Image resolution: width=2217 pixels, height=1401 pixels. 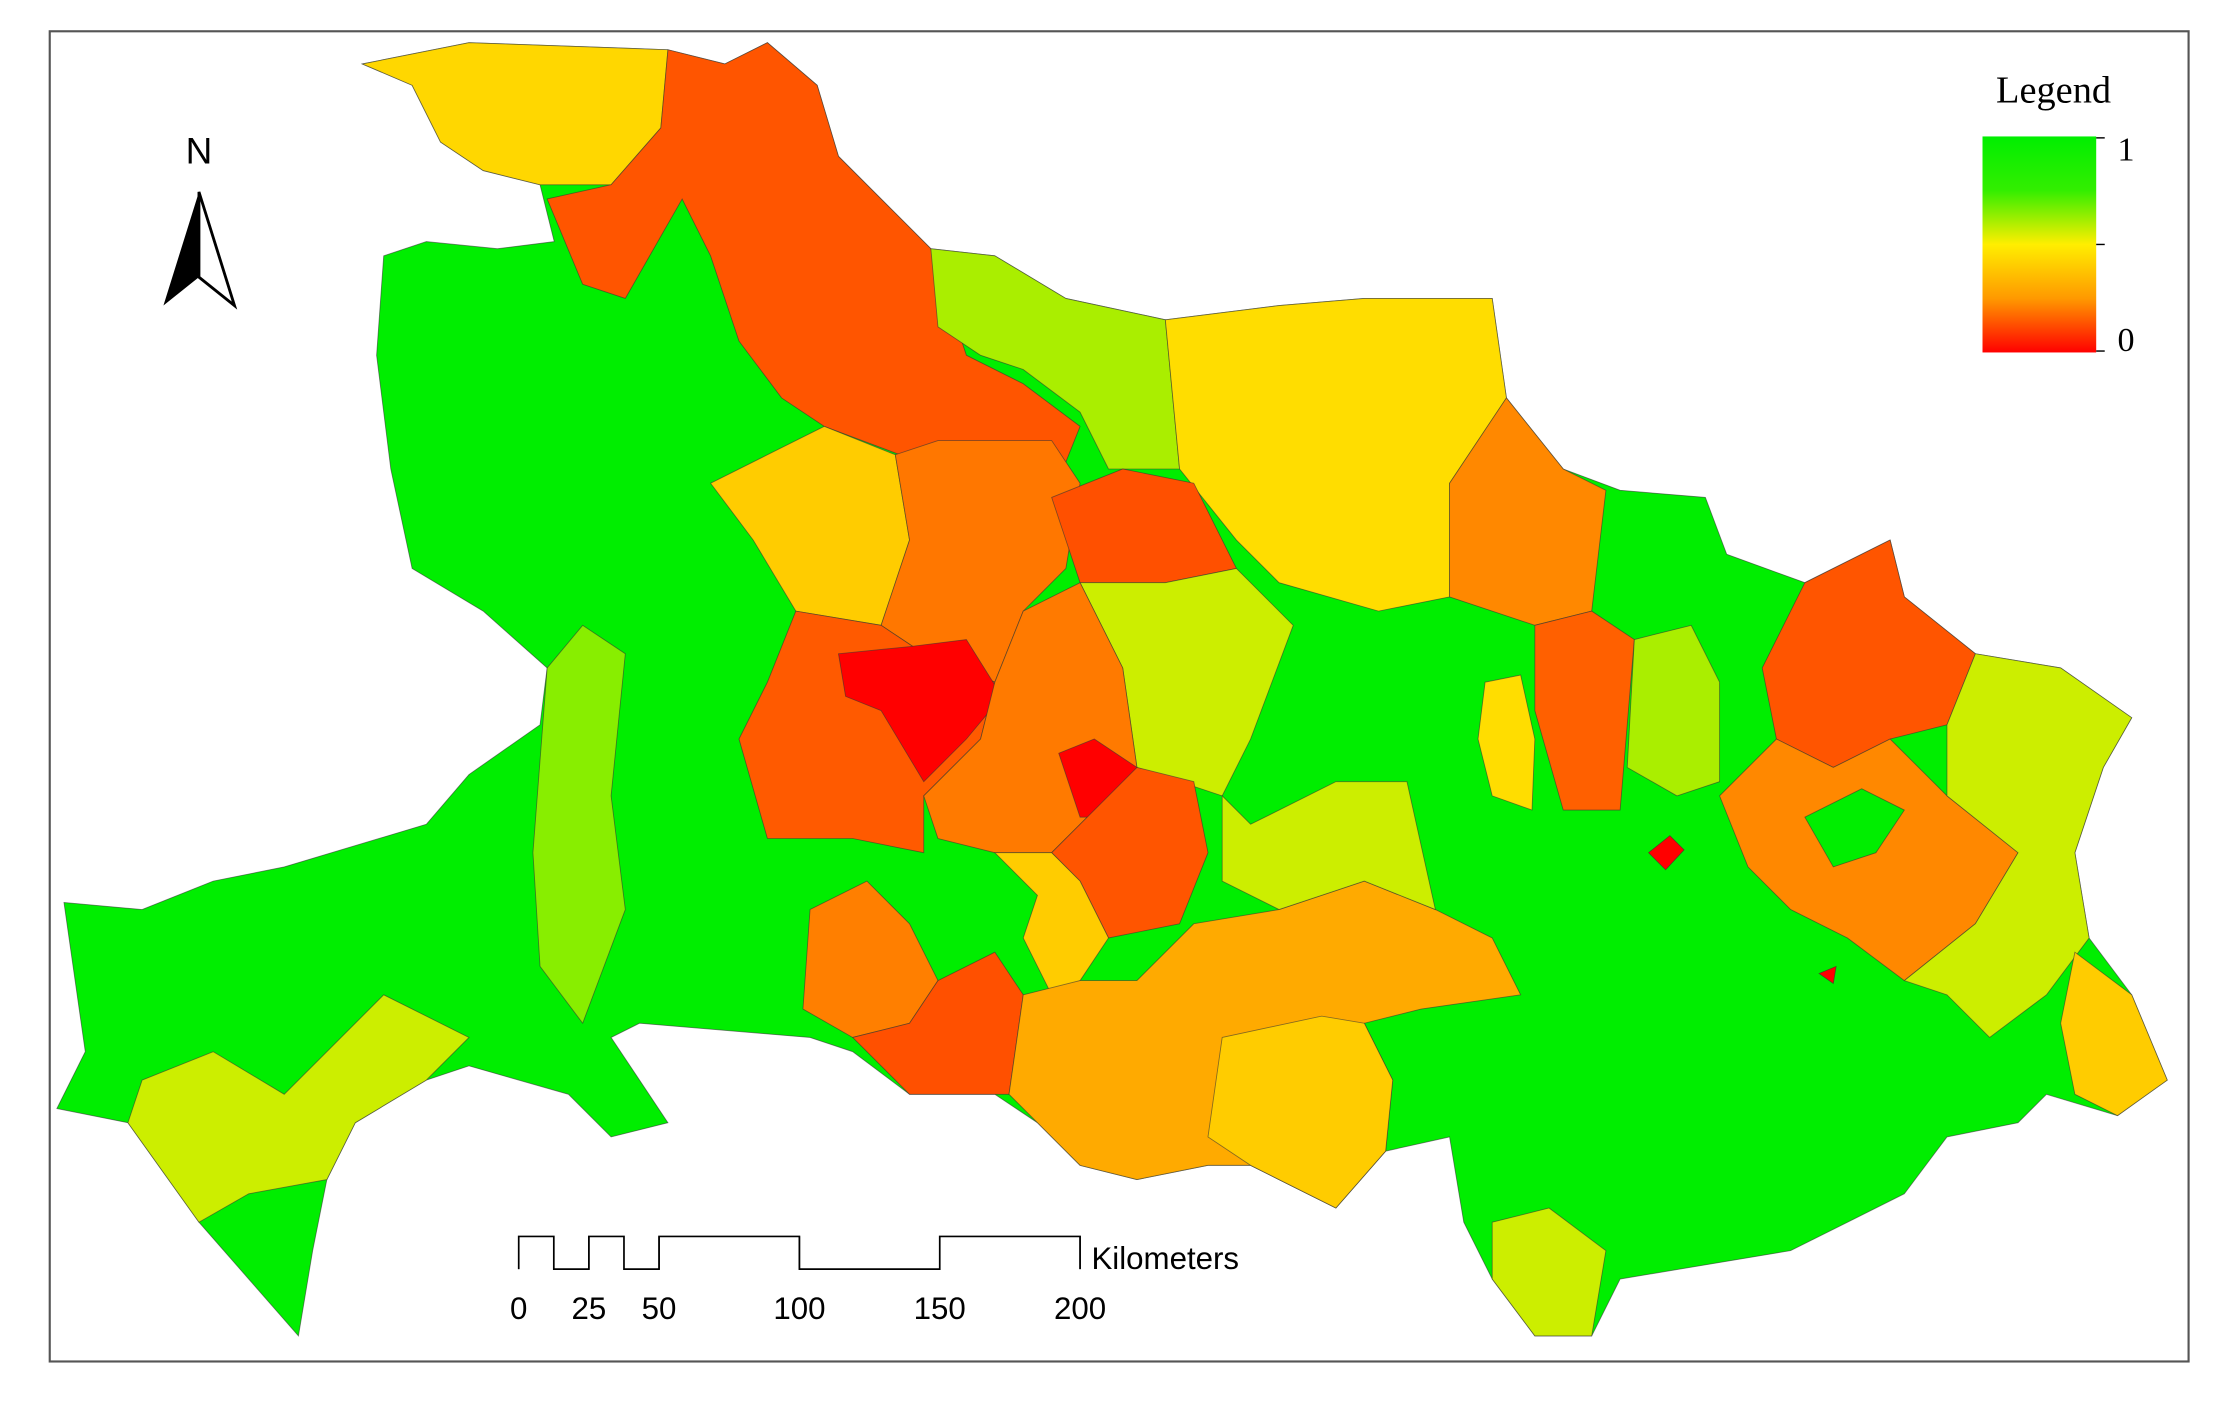 I want to click on legend-ramp, so click(x=2039, y=244).